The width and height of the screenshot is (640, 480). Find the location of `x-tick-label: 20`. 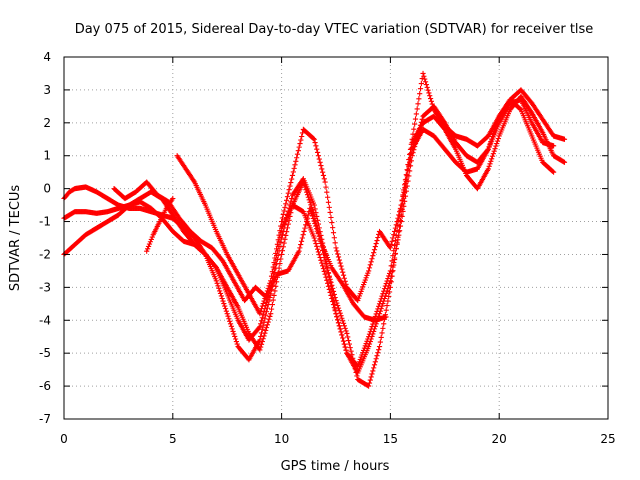

x-tick-label: 20 is located at coordinates (499, 439).